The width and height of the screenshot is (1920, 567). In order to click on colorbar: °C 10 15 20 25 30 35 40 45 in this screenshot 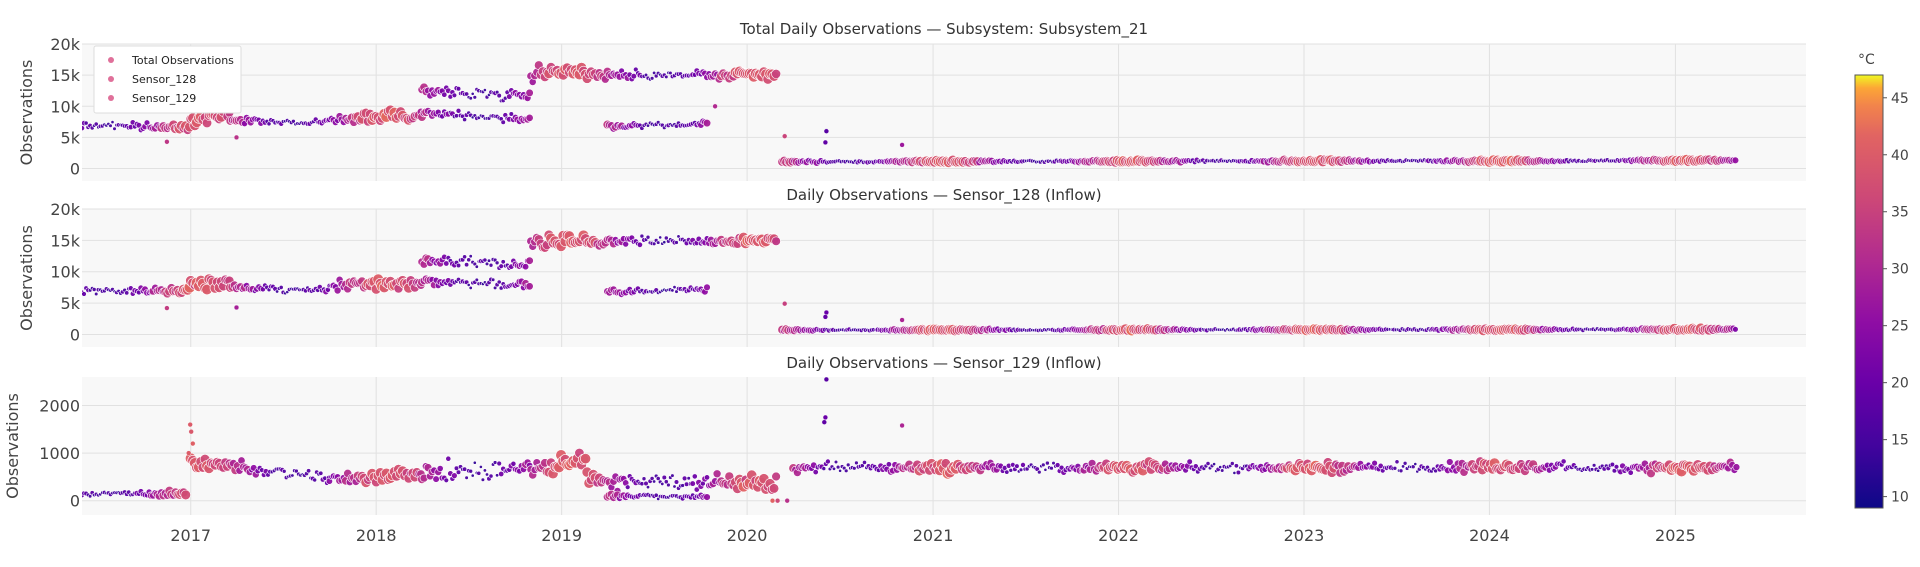, I will do `click(1881, 280)`.